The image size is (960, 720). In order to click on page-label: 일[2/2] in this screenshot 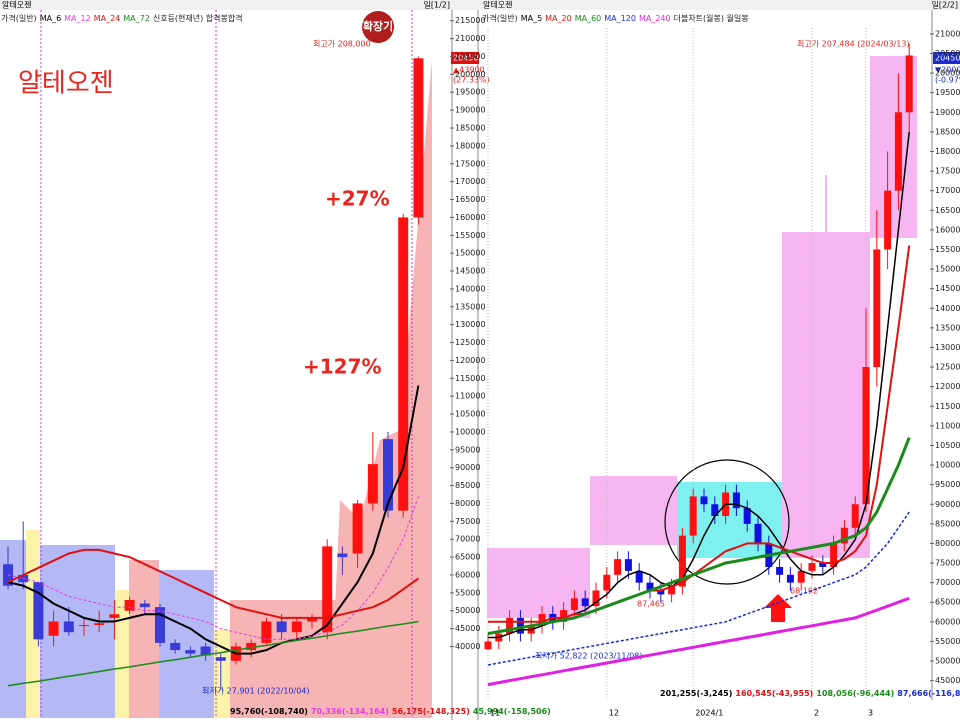, I will do `click(945, 5)`.